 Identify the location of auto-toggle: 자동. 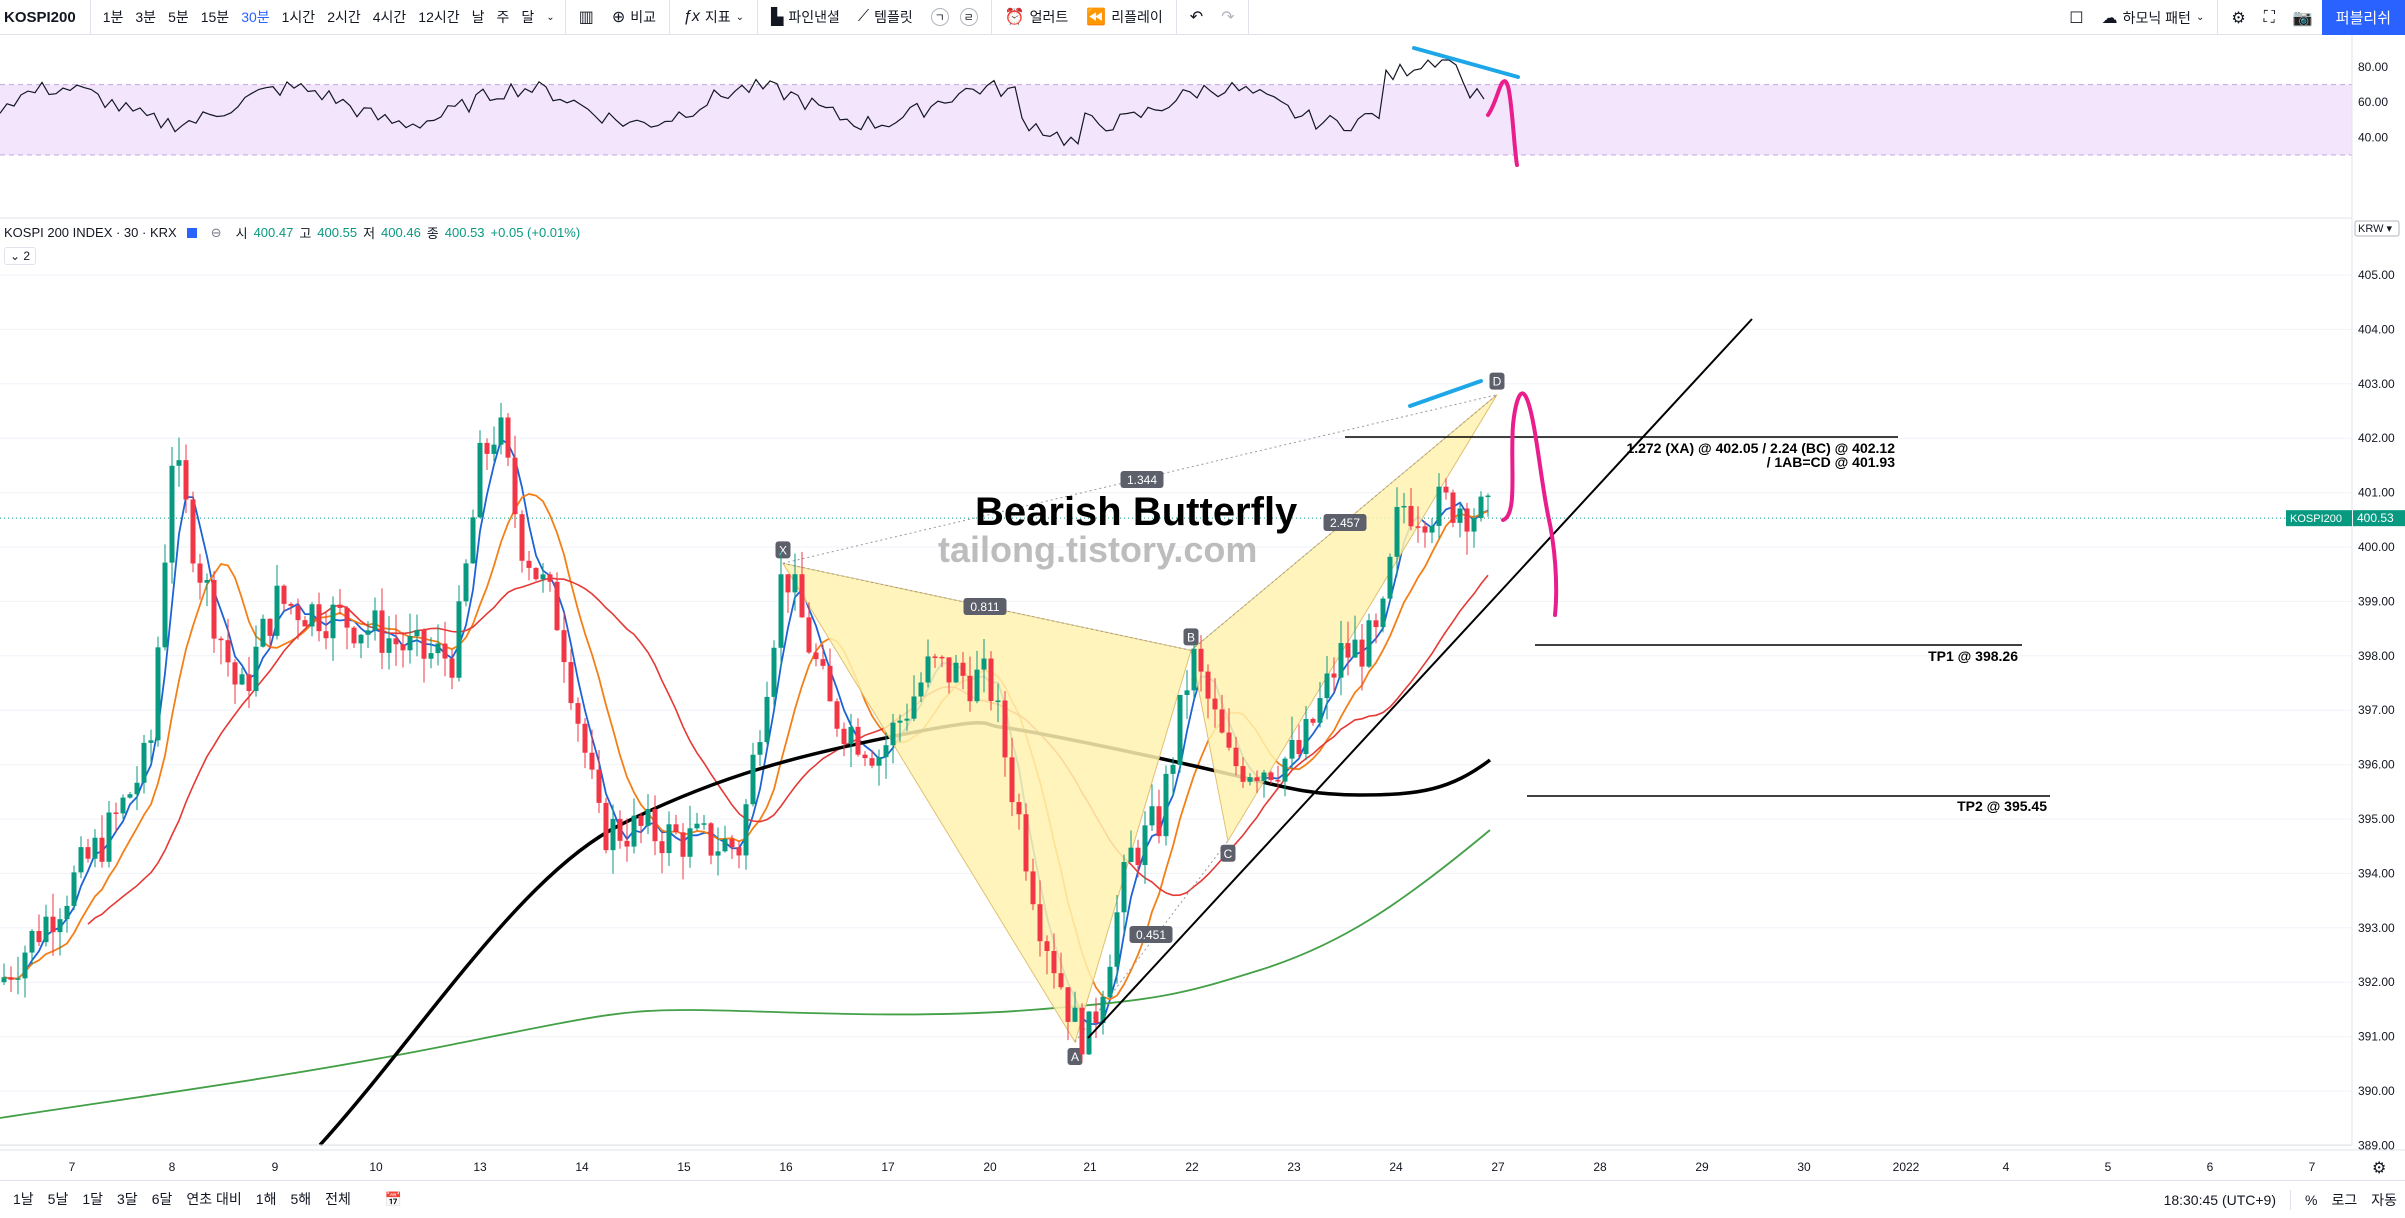
(2384, 1199).